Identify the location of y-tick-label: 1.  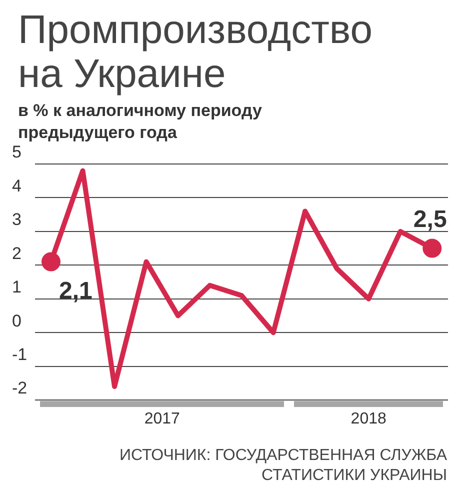
(17, 287).